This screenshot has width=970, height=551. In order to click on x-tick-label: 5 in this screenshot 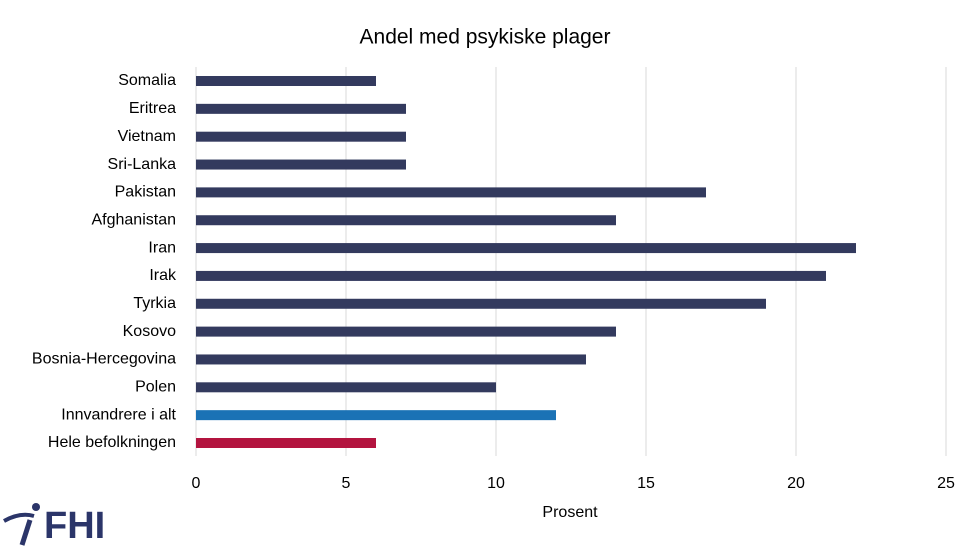, I will do `click(346, 483)`.